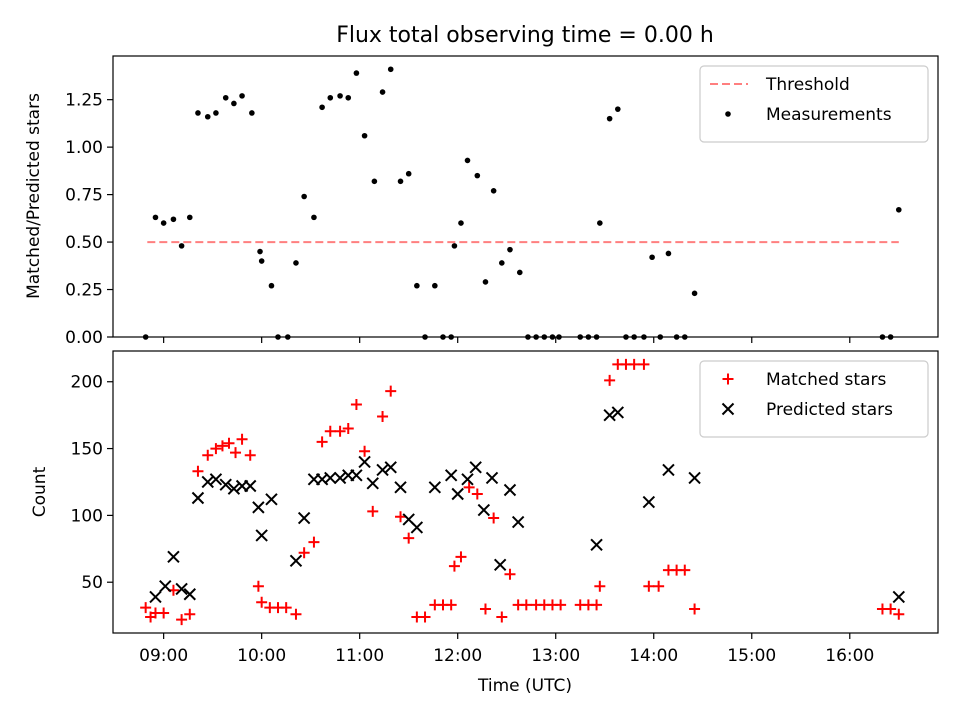 This screenshot has height=720, width=960. I want to click on legend-matched-swatch, so click(728, 379).